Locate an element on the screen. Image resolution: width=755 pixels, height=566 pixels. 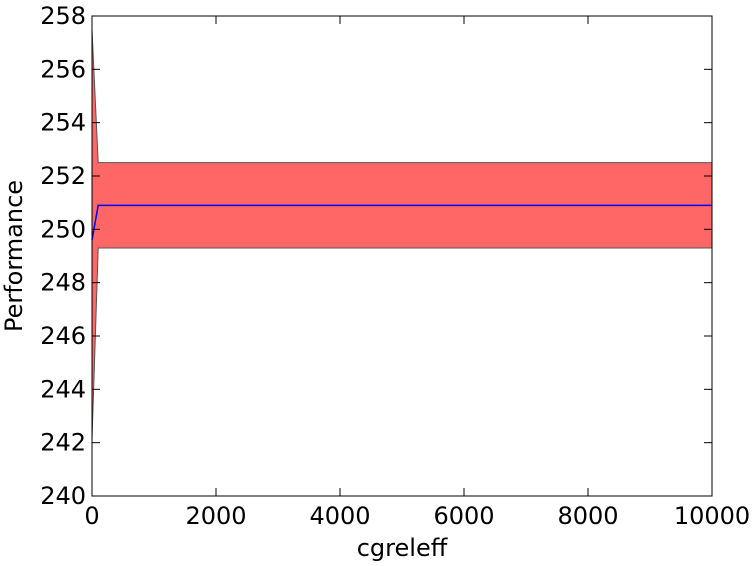
y-tick-label: 242 is located at coordinates (63, 443).